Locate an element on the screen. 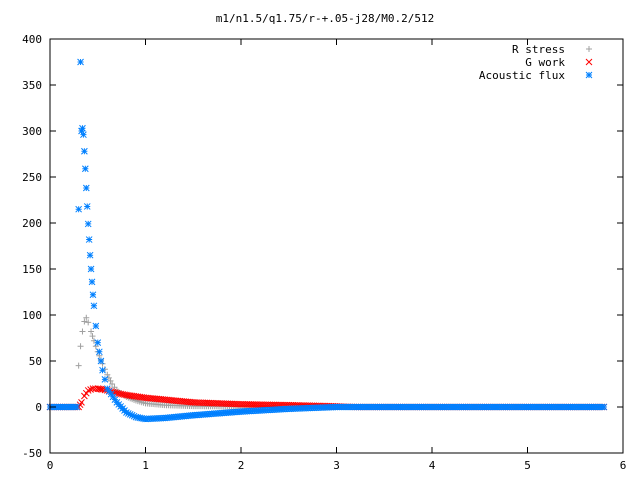  y-tick-label: 300 is located at coordinates (32, 131).